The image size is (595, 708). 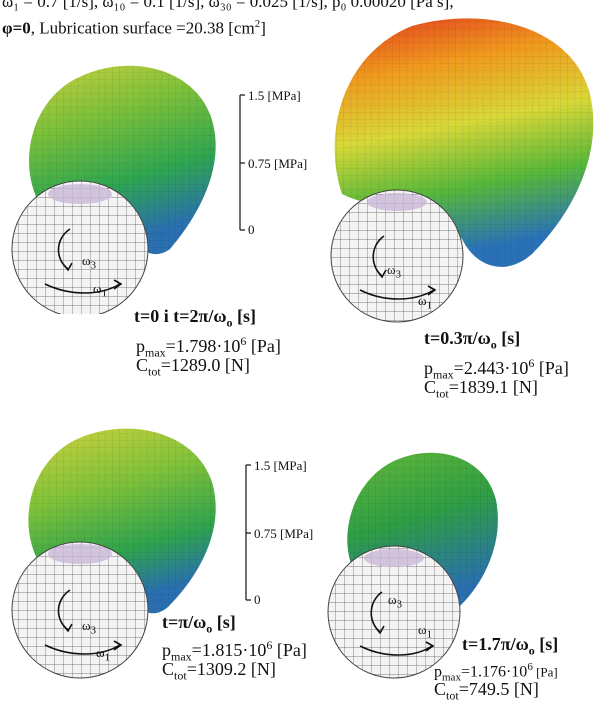 I want to click on panel-2-pmax: pmax=2.443·106 [Pa], so click(x=496, y=369).